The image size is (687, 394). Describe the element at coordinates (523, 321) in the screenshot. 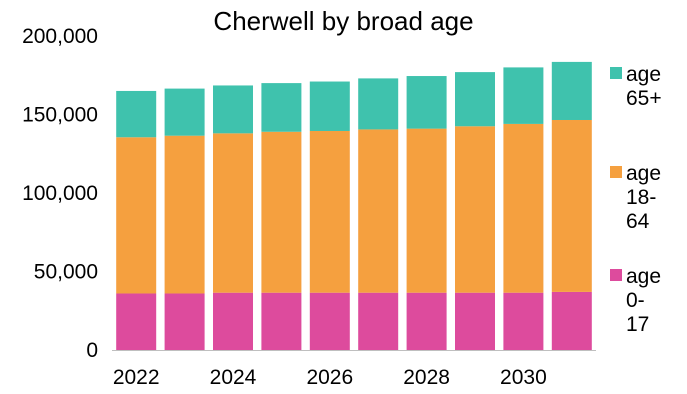

I see `bar-segment-age-0-17-2030` at that location.